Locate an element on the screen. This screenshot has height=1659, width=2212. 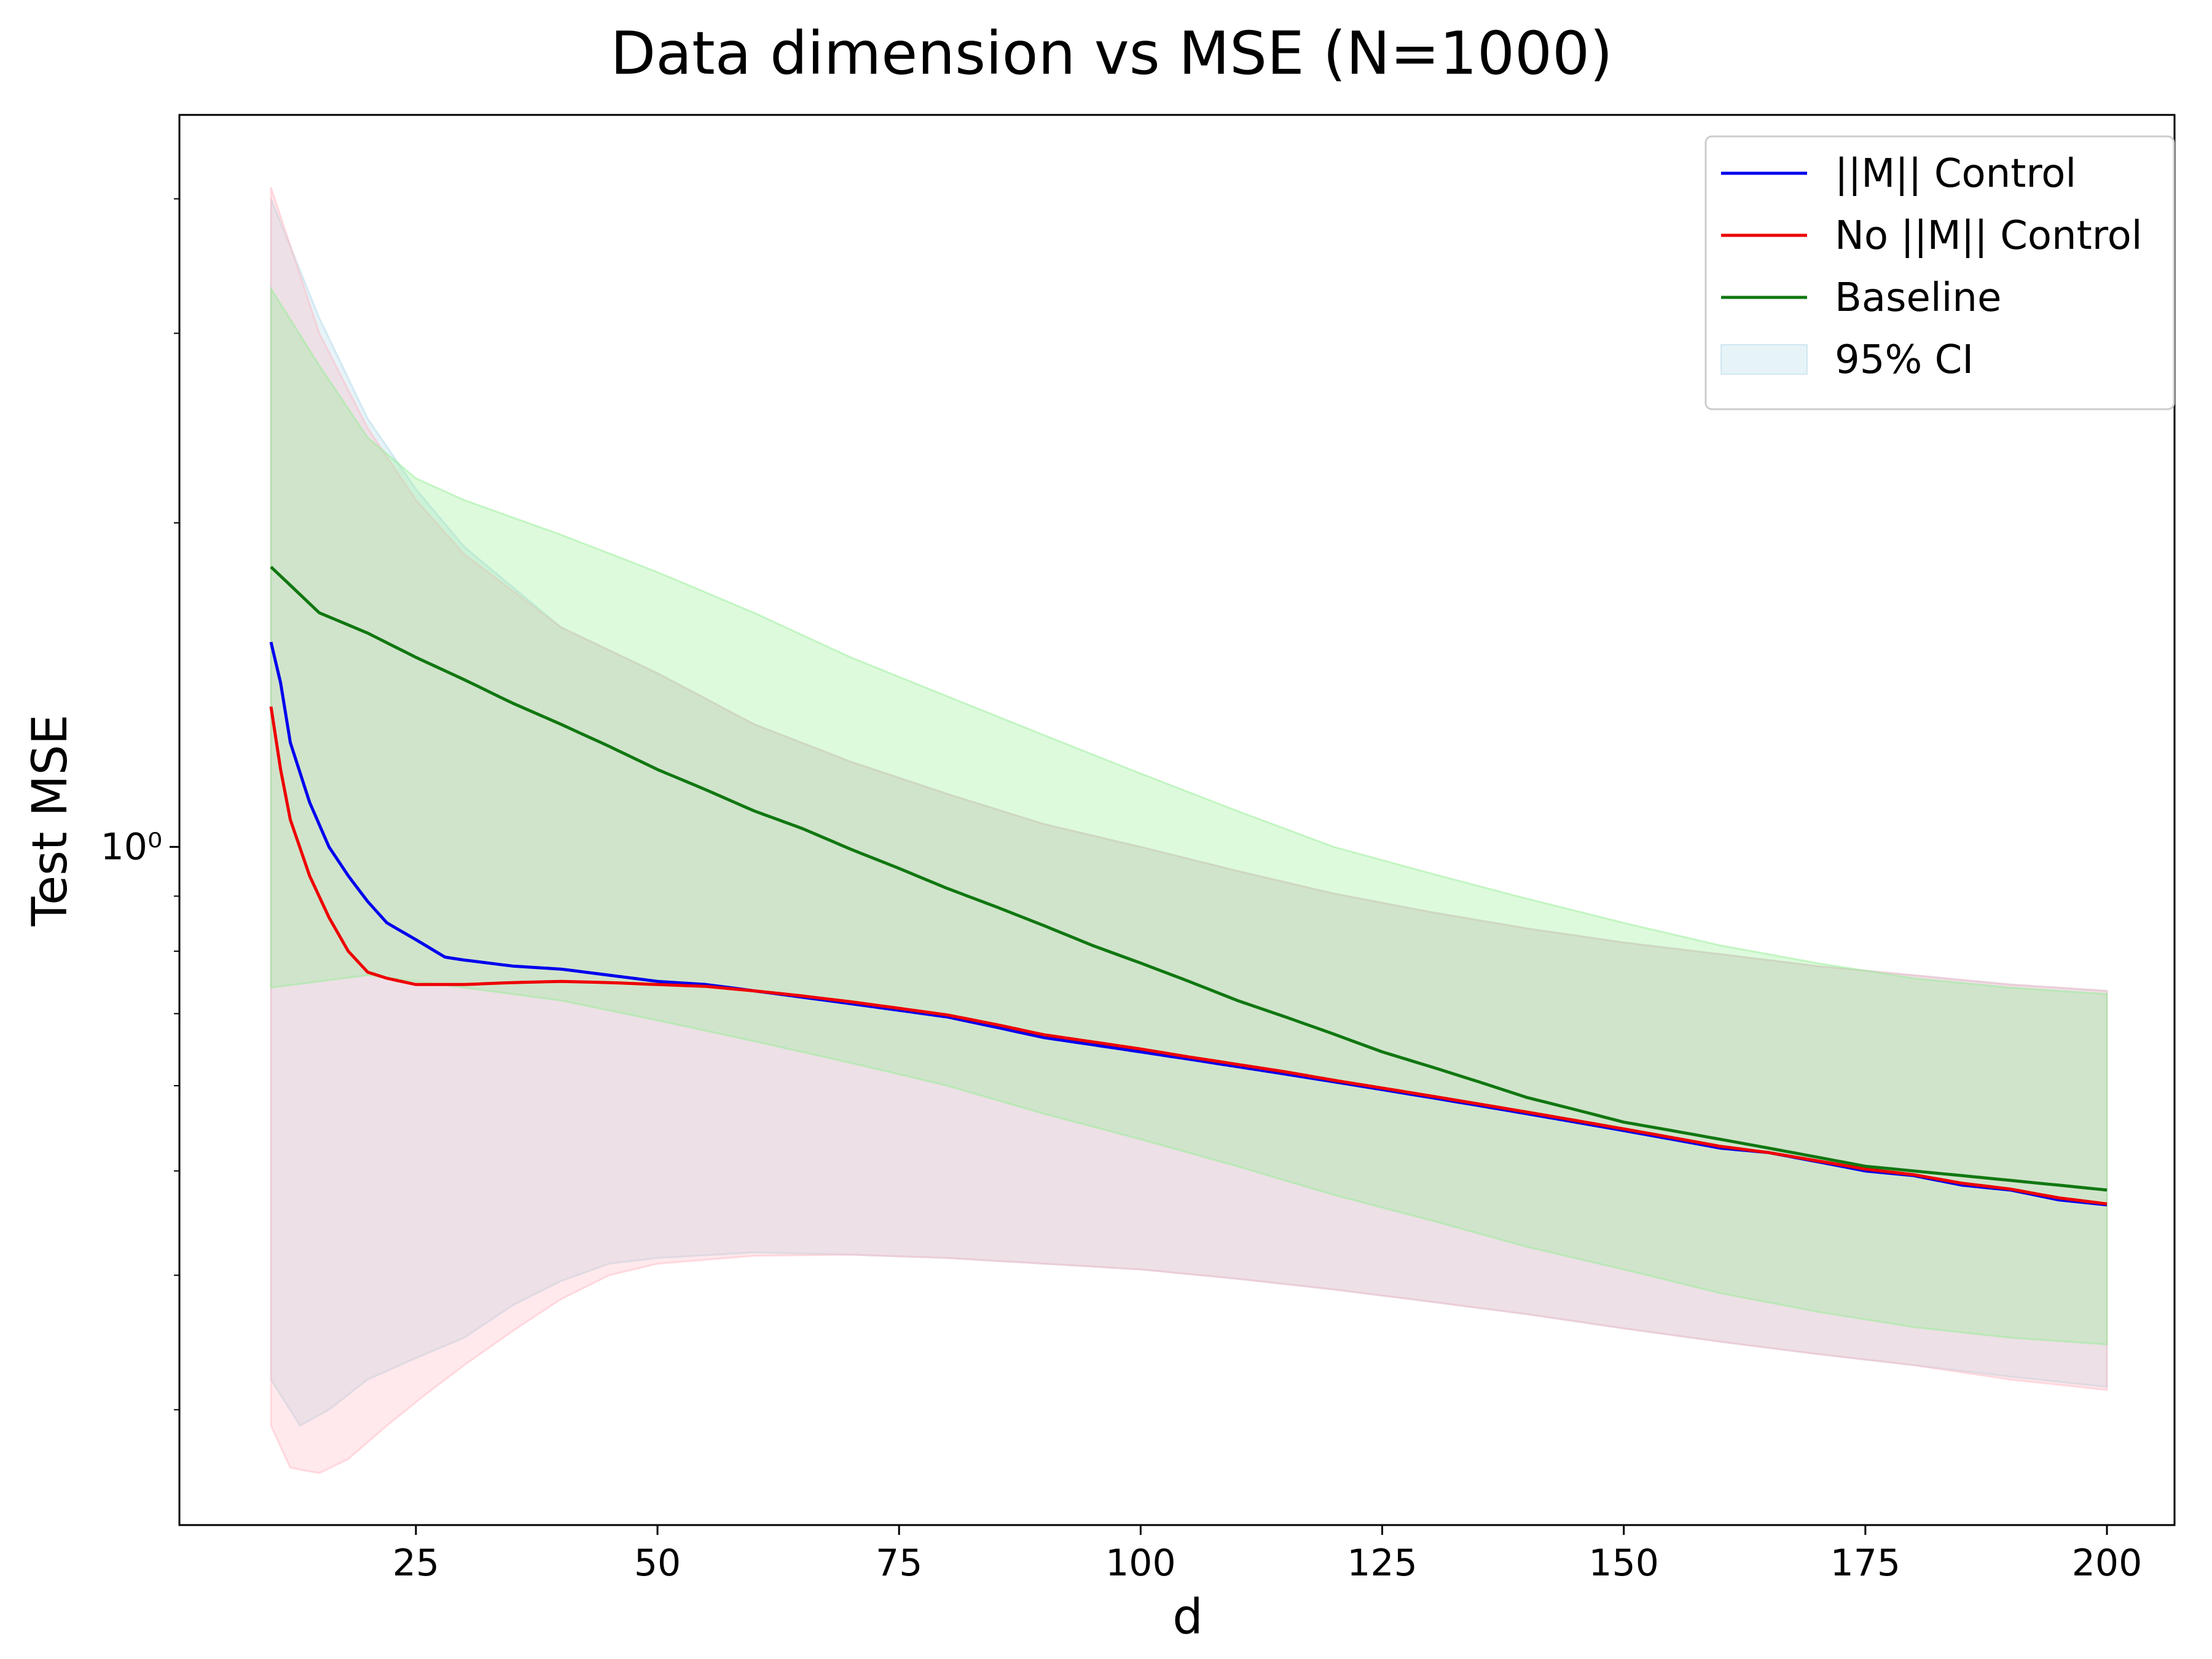
legend-swatch is located at coordinates (1764, 359).